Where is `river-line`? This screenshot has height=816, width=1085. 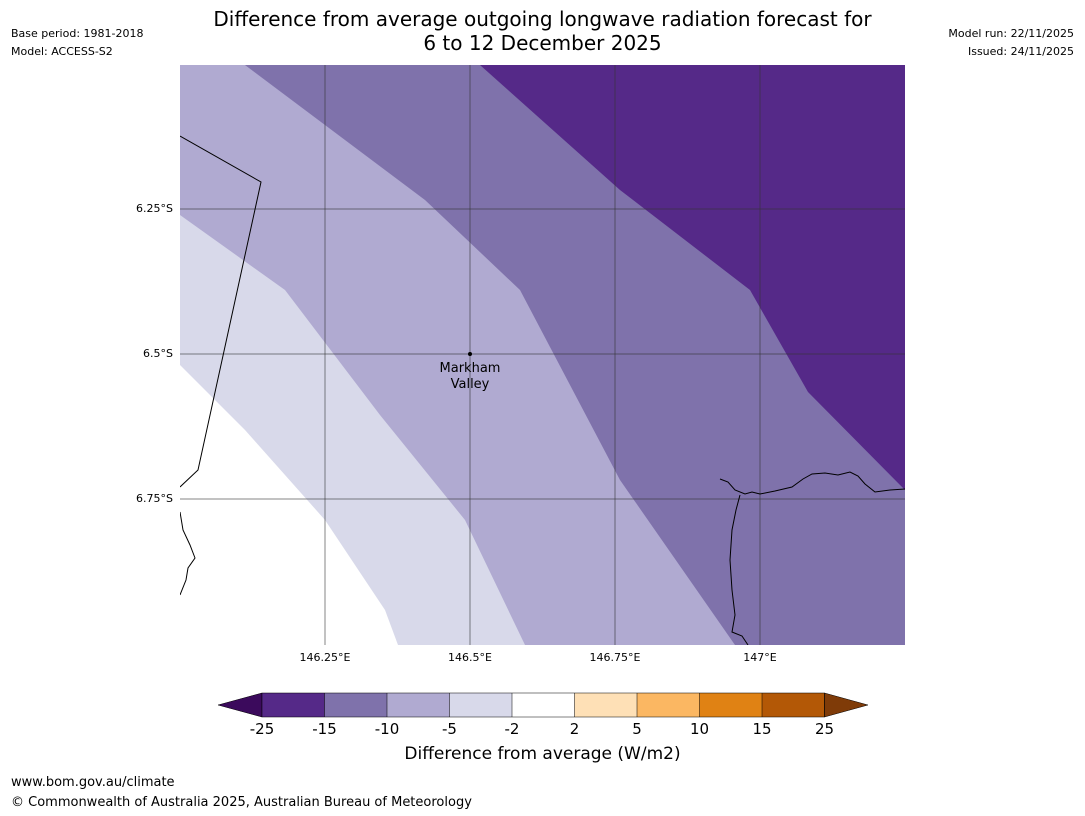 river-line is located at coordinates (739, 569).